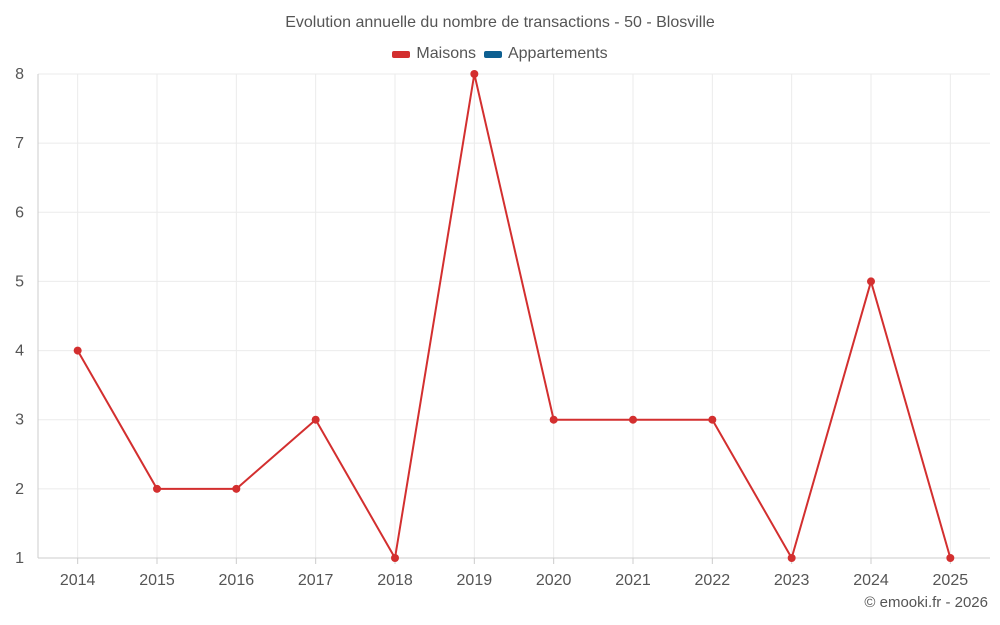 The image size is (1000, 625). What do you see at coordinates (791, 558) in the screenshot?
I see `data-point-2023` at bounding box center [791, 558].